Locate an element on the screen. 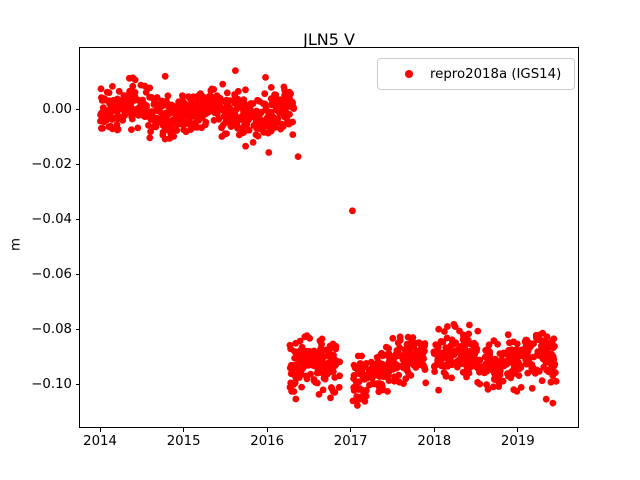 The width and height of the screenshot is (640, 480). y-tick-label: −0.10 is located at coordinates (51, 384).